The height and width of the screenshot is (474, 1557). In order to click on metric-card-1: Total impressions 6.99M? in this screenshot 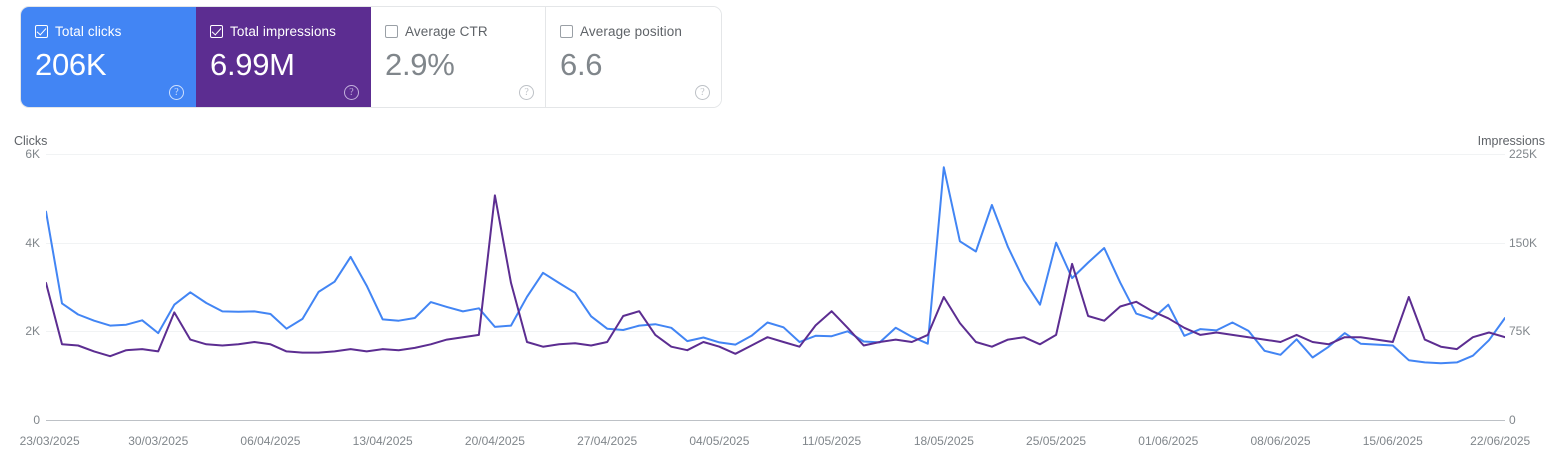, I will do `click(284, 57)`.